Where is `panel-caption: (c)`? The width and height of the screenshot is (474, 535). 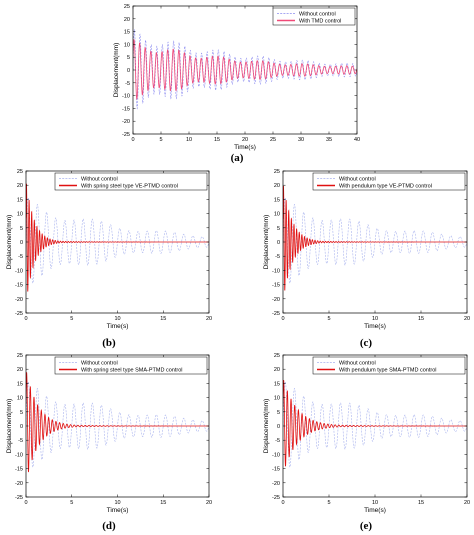 panel-caption: (c) is located at coordinates (366, 343).